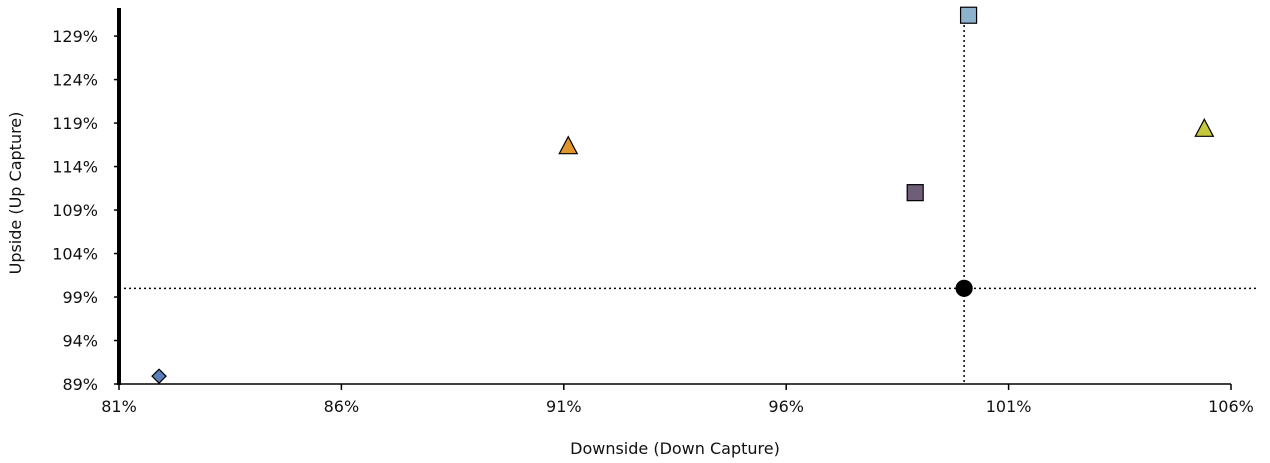 This screenshot has height=463, width=1270. Describe the element at coordinates (675, 448) in the screenshot. I see `x-axis-title: Downside (Down Capture)` at that location.